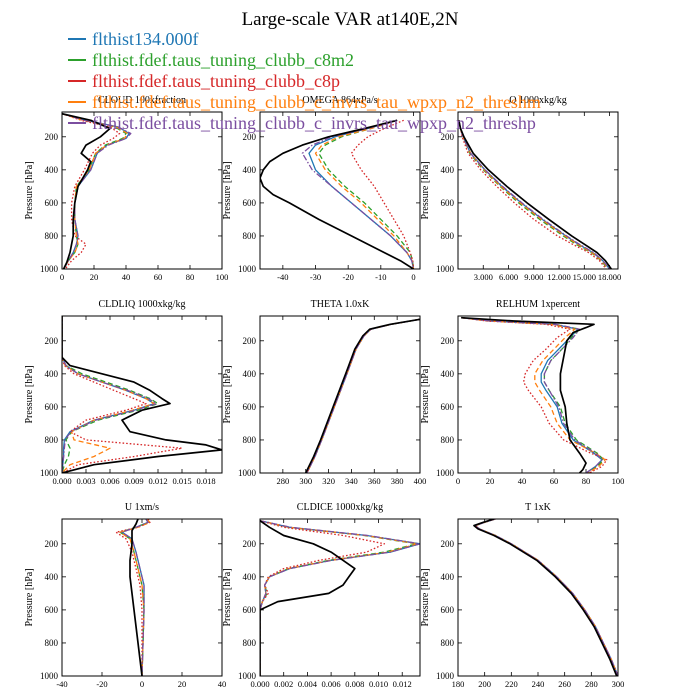 The image size is (700, 700). What do you see at coordinates (618, 481) in the screenshot?
I see `x-tick-label: 100` at bounding box center [618, 481].